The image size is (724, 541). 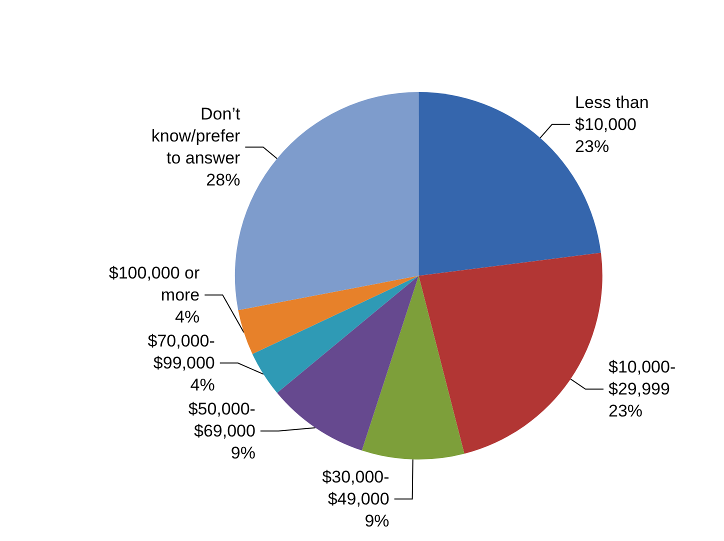 I want to click on slice-label: $30,000-$49,000, so click(x=356, y=488).